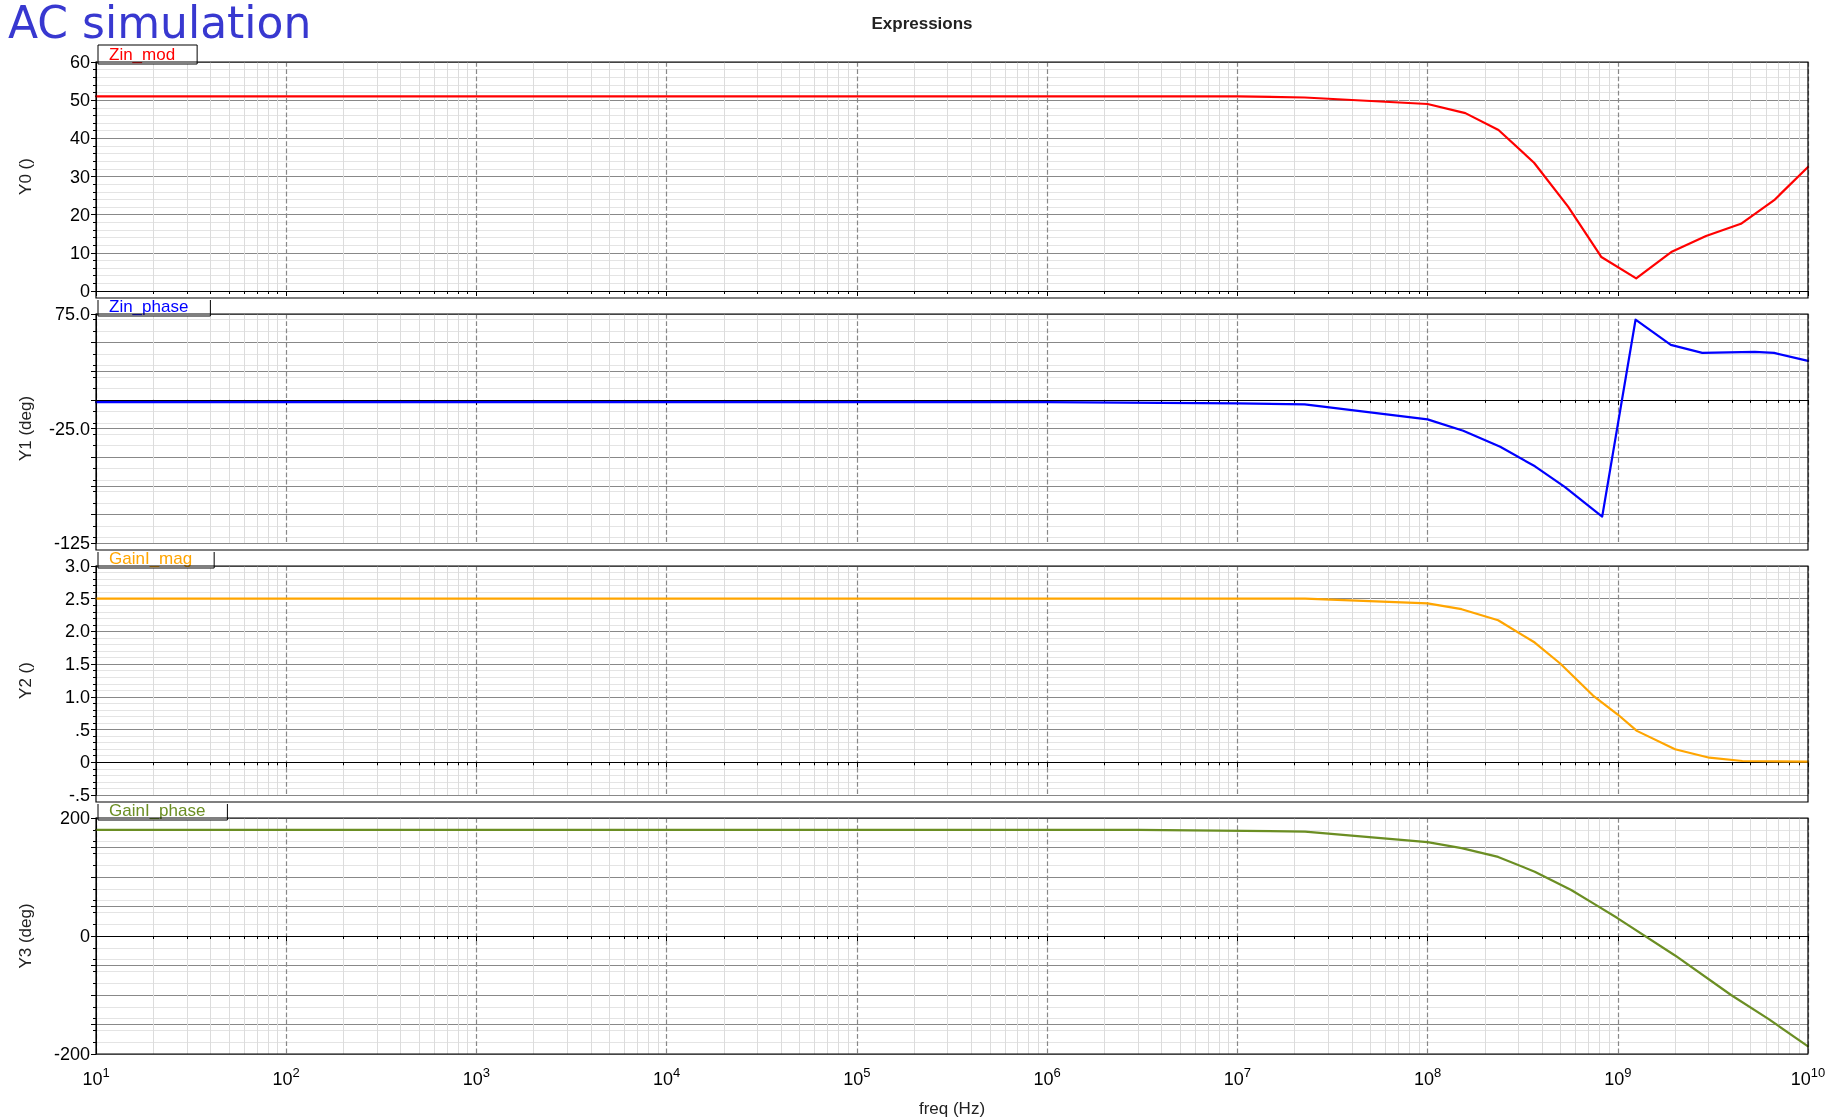 The width and height of the screenshot is (1844, 1118). I want to click on y-axis-title: Y1 (deg), so click(25, 428).